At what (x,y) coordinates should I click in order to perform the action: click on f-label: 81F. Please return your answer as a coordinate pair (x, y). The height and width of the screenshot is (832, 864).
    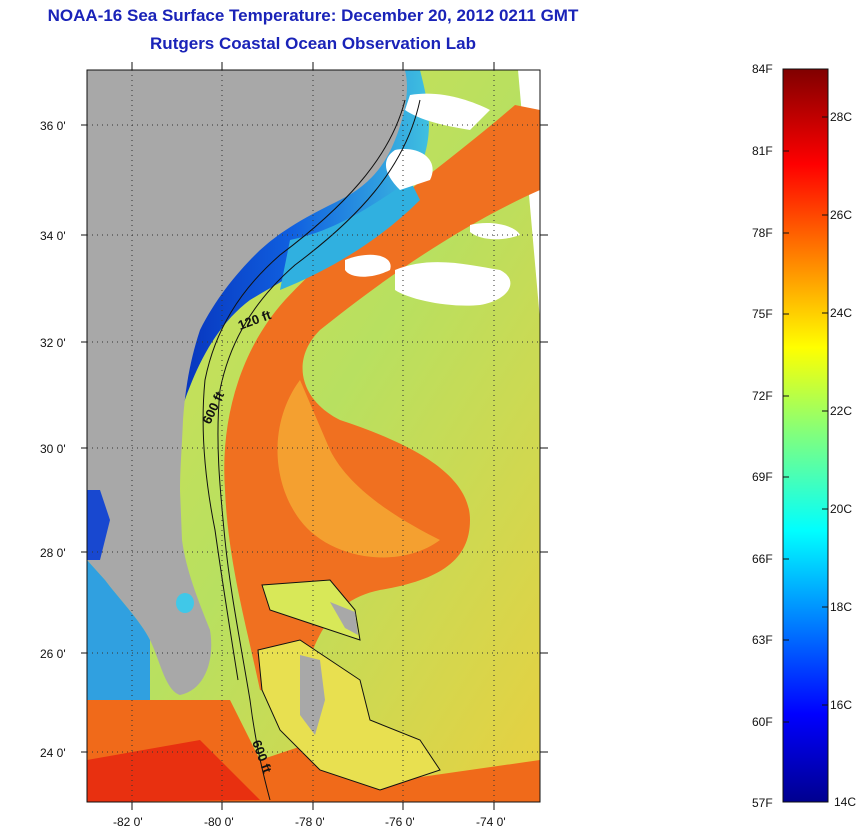
    Looking at the image, I should click on (762, 151).